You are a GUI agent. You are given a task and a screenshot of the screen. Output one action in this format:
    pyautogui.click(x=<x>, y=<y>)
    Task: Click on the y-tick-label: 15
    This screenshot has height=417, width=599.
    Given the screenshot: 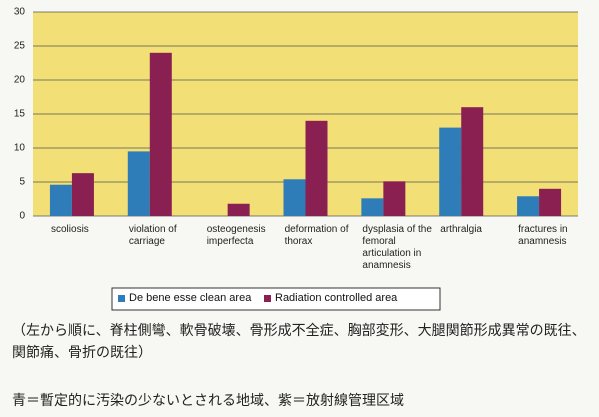 What is the action you would take?
    pyautogui.click(x=20, y=114)
    